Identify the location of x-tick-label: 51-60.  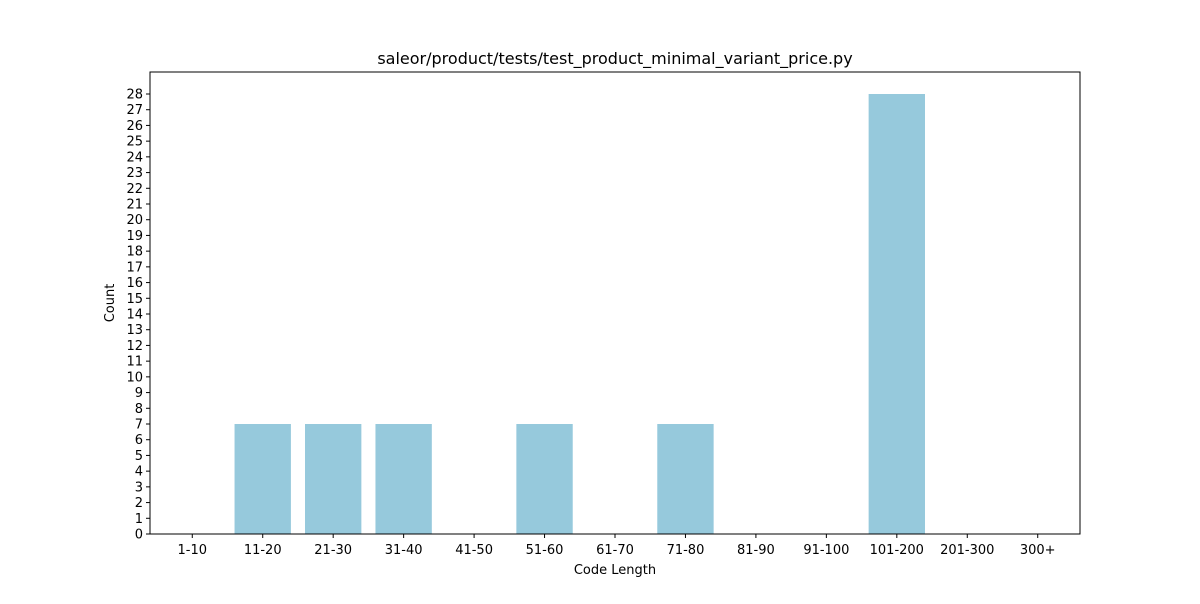
(545, 550).